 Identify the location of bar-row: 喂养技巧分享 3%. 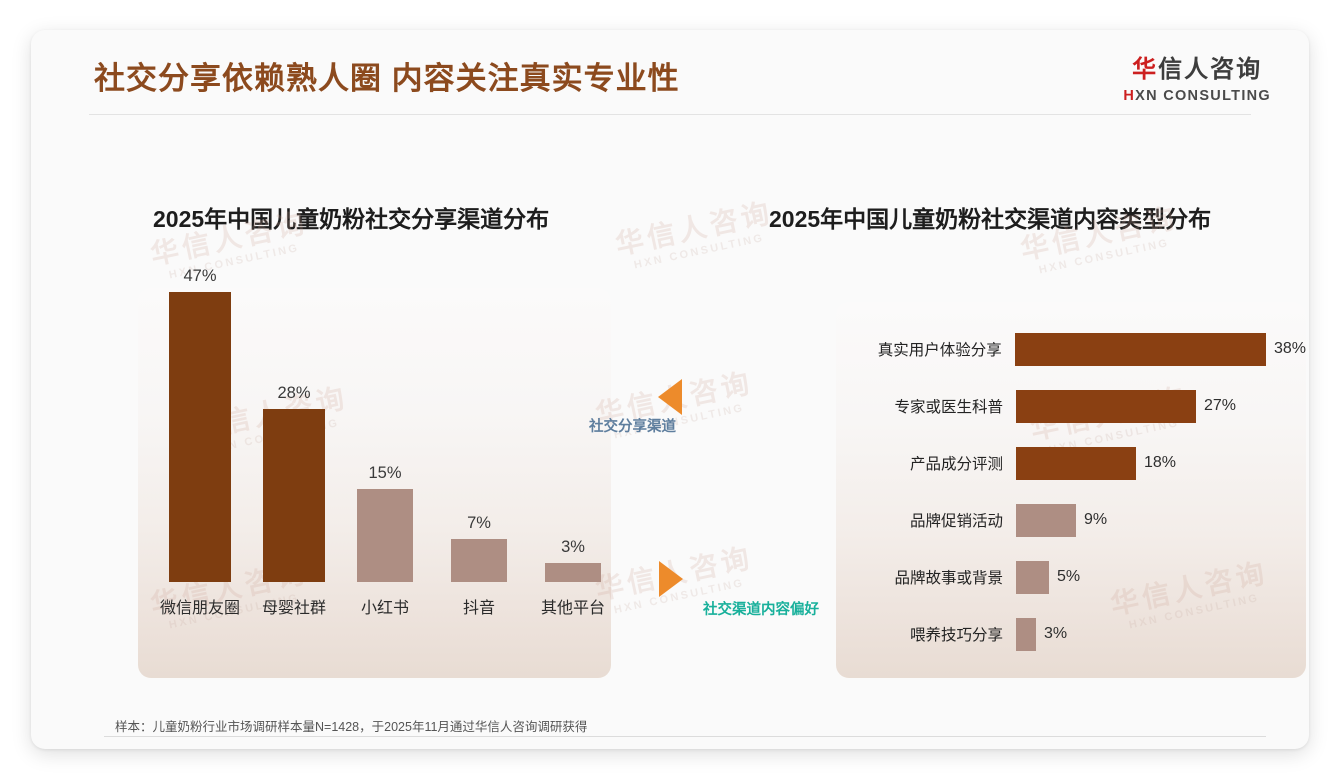
(1071, 634).